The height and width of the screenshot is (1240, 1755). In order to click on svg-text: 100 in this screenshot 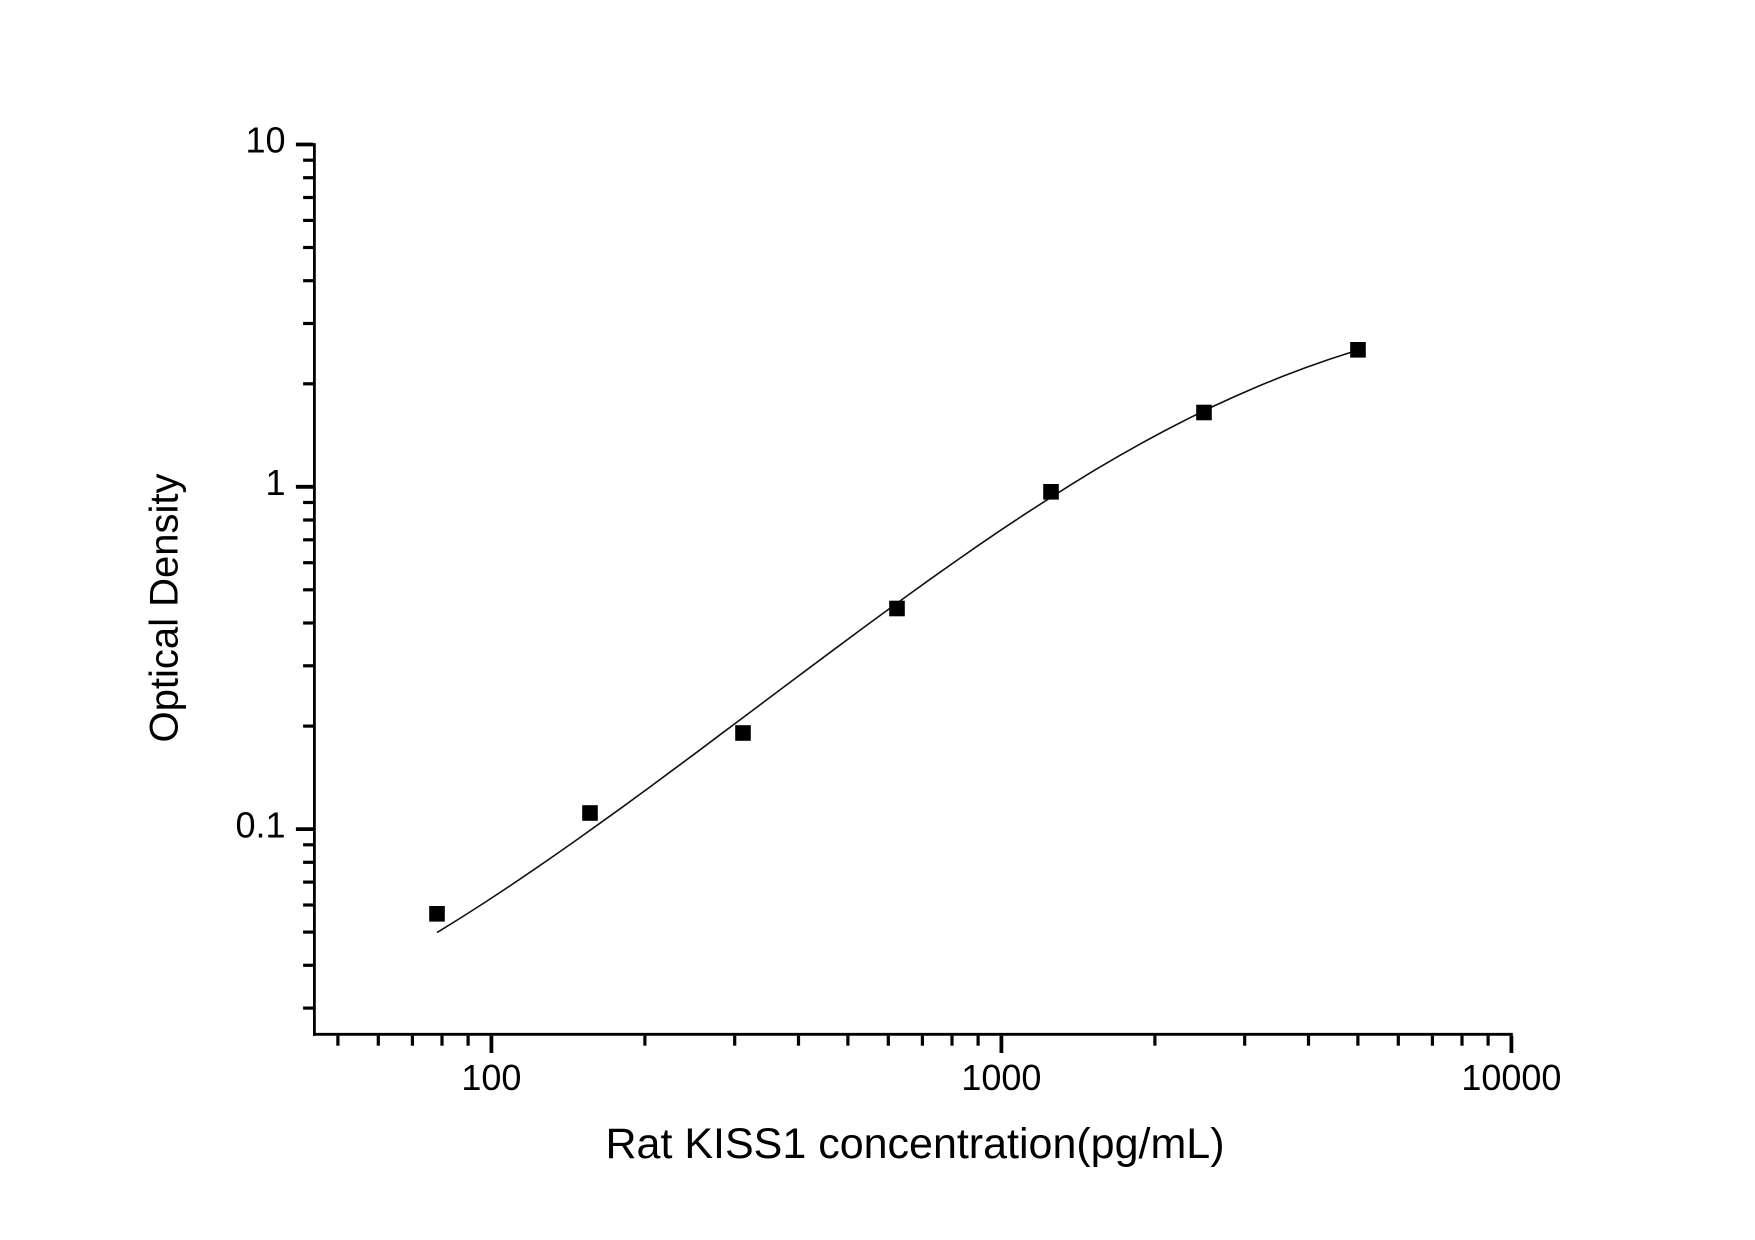, I will do `click(491, 1077)`.